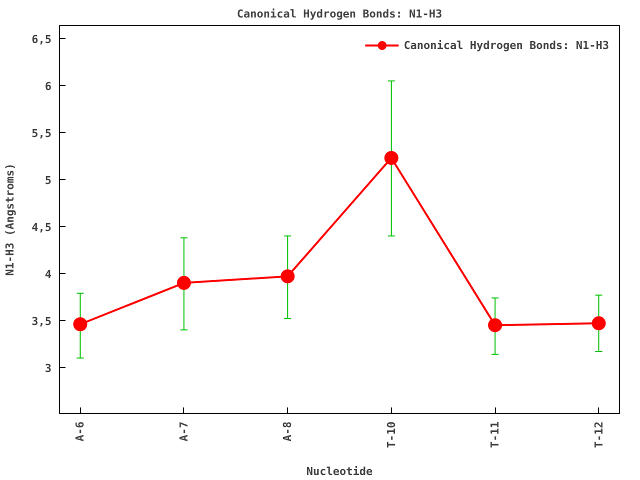  I want to click on legend-label: Canonical Hydrogen Bonds: N1-H3, so click(506, 45).